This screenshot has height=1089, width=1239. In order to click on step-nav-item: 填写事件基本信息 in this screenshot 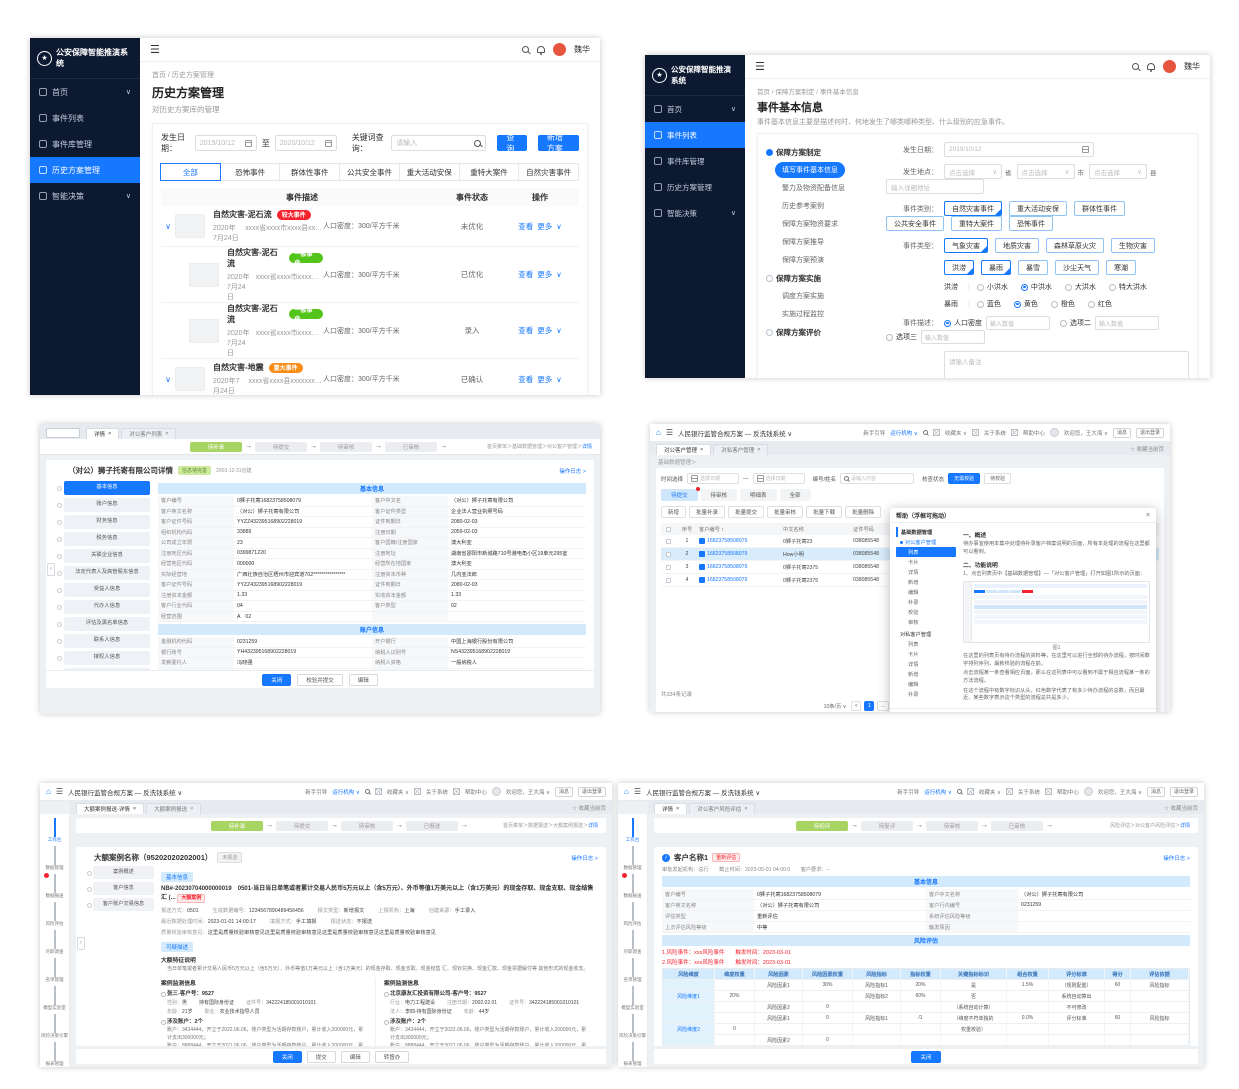, I will do `click(810, 170)`.